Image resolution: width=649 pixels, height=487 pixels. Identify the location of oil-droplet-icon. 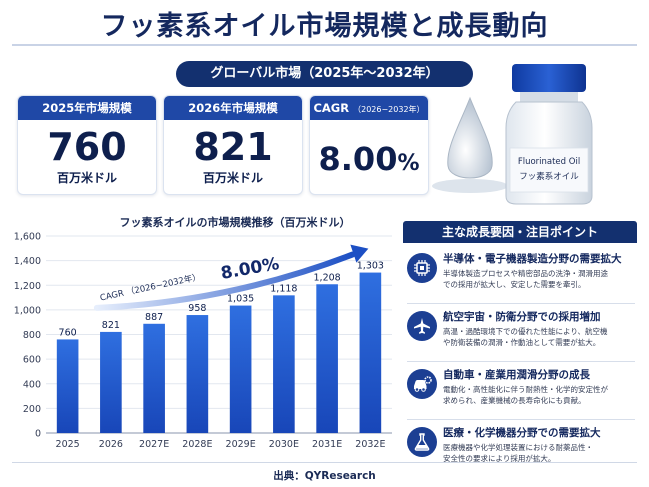
(470, 137).